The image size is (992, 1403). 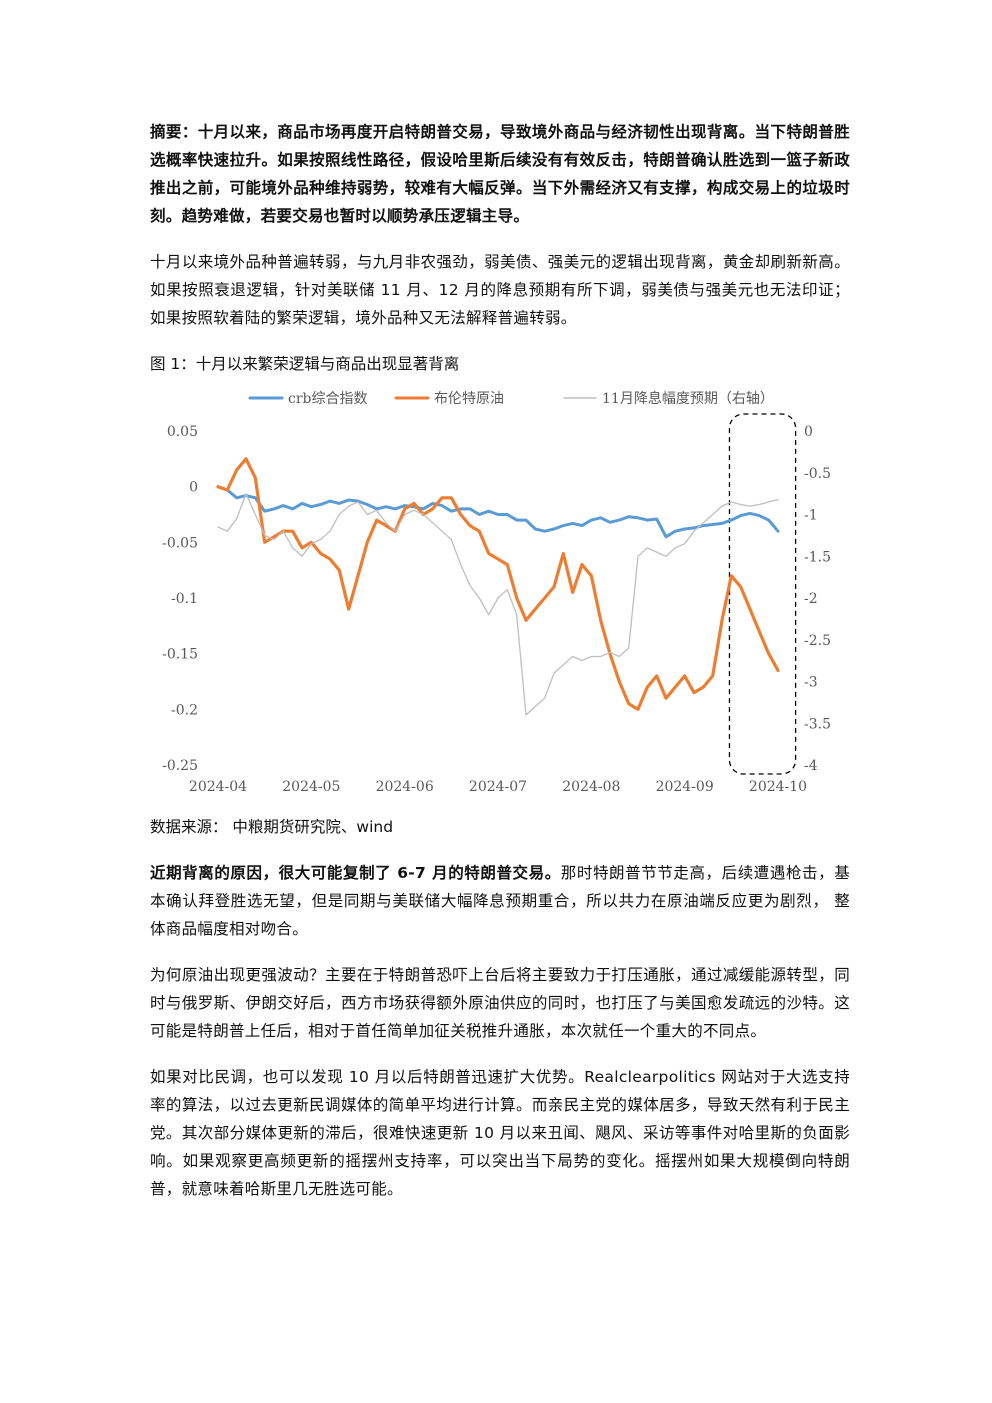 I want to click on x-tick-label: 2024-07, so click(x=498, y=787).